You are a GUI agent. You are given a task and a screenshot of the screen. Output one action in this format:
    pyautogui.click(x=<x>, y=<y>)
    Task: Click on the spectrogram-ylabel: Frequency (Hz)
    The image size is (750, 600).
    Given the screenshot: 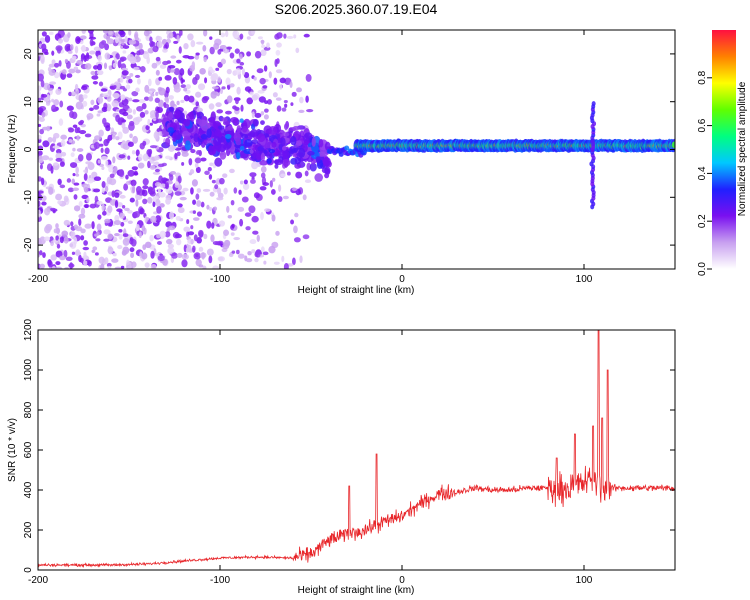 What is the action you would take?
    pyautogui.click(x=12, y=149)
    